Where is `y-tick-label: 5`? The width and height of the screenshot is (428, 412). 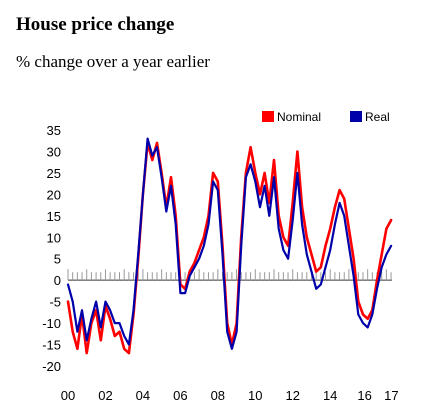
y-tick-label: 5 is located at coordinates (57, 259).